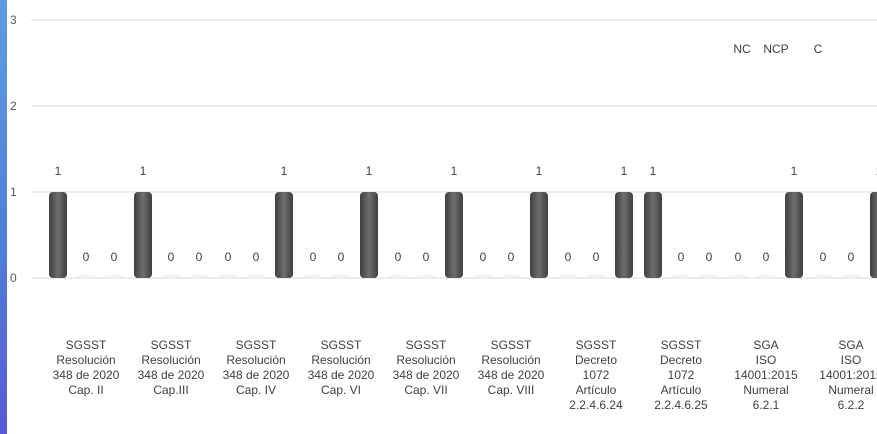 This screenshot has width=877, height=434. What do you see at coordinates (818, 49) in the screenshot?
I see `legend-entry-c: C` at bounding box center [818, 49].